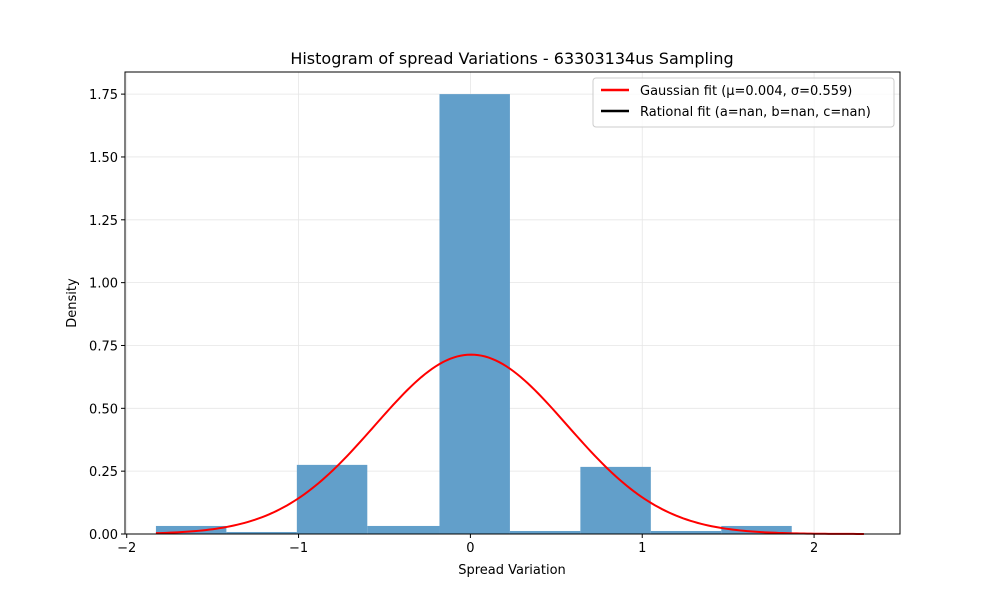  Describe the element at coordinates (103, 95) in the screenshot. I see `y-tick-label-7: 1.75` at that location.